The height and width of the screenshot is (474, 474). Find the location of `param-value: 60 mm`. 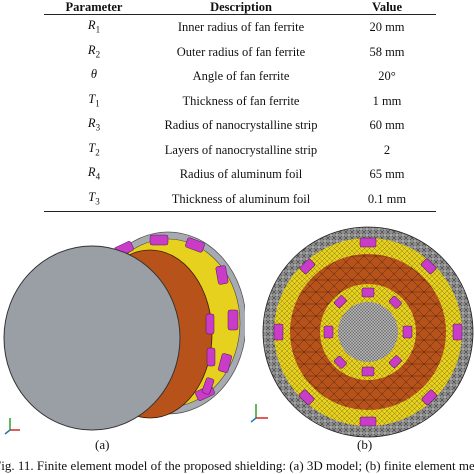

param-value: 60 mm is located at coordinates (387, 125).